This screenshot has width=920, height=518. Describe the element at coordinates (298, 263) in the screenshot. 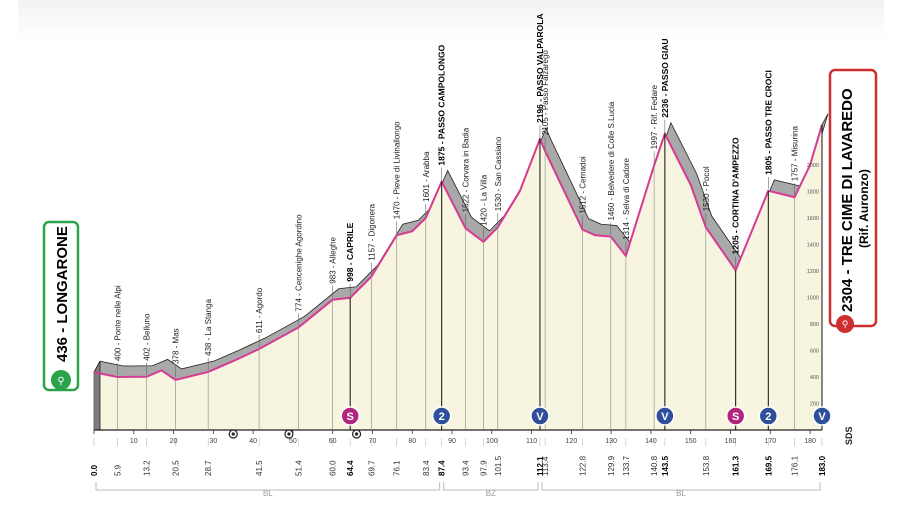

I see `location-label: 774 - Cencenighe Agordino` at that location.